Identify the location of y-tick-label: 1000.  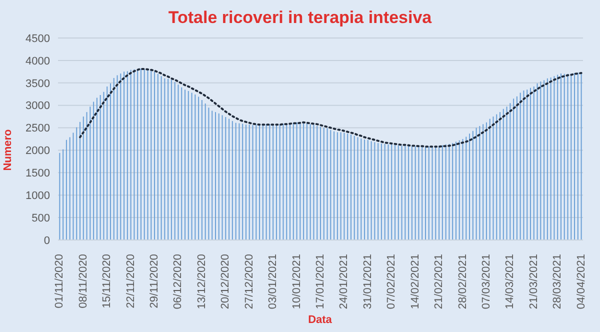
(38, 196).